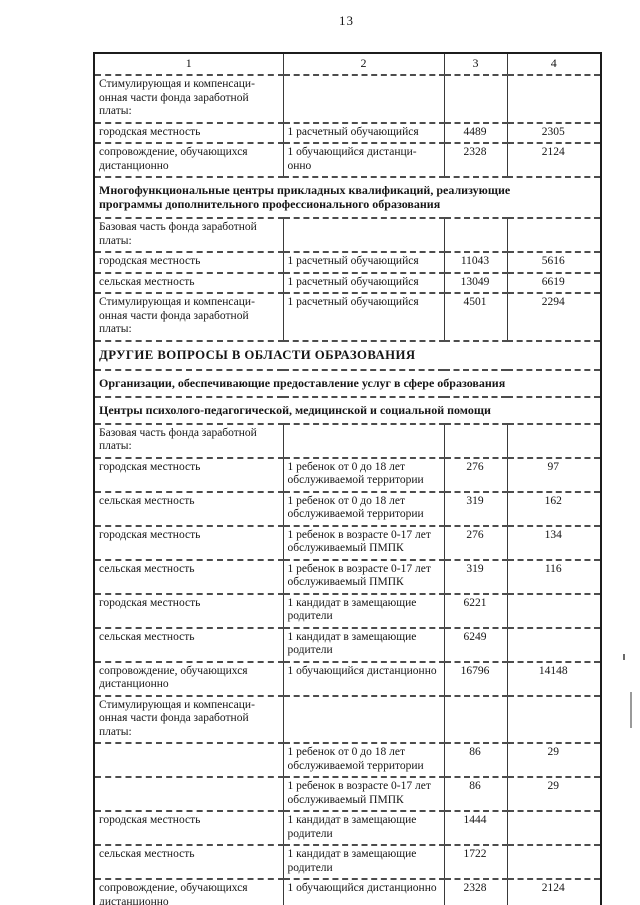 The width and height of the screenshot is (640, 905). What do you see at coordinates (554, 282) in the screenshot?
I see `cell-col4: 6619` at bounding box center [554, 282].